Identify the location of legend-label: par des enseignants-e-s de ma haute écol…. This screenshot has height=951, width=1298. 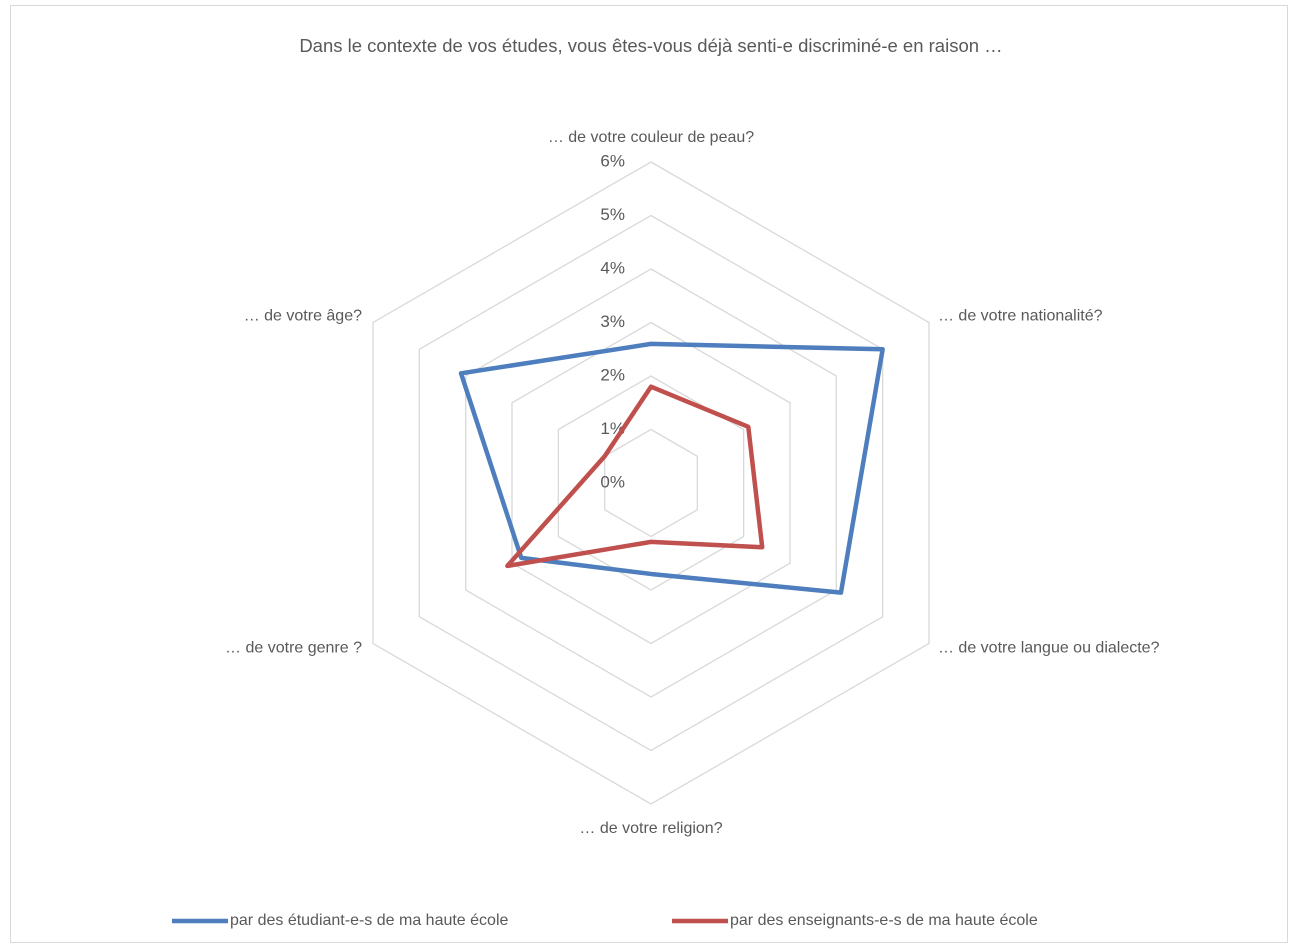
(884, 920).